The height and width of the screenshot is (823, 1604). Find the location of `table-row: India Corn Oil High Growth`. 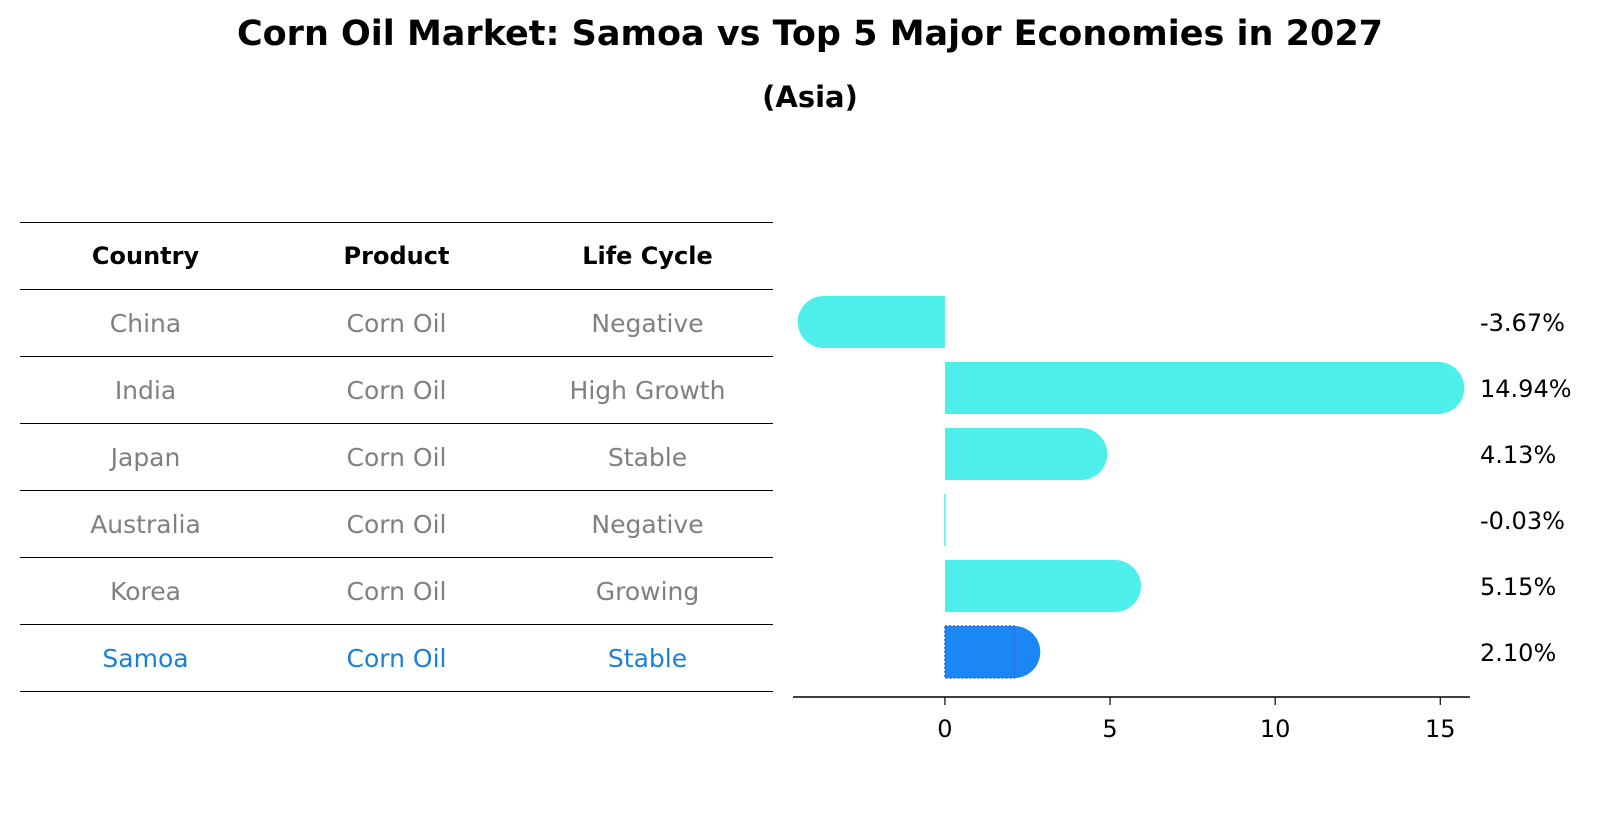

table-row: India Corn Oil High Growth is located at coordinates (396, 390).